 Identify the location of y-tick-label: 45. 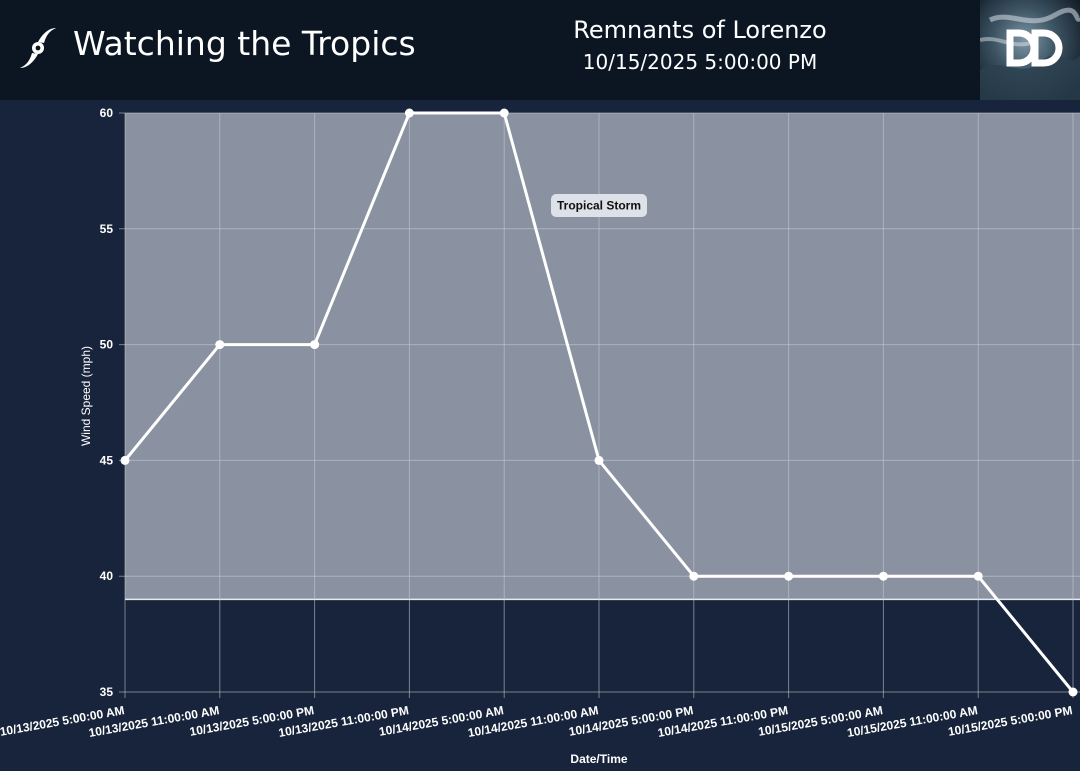
(107, 460).